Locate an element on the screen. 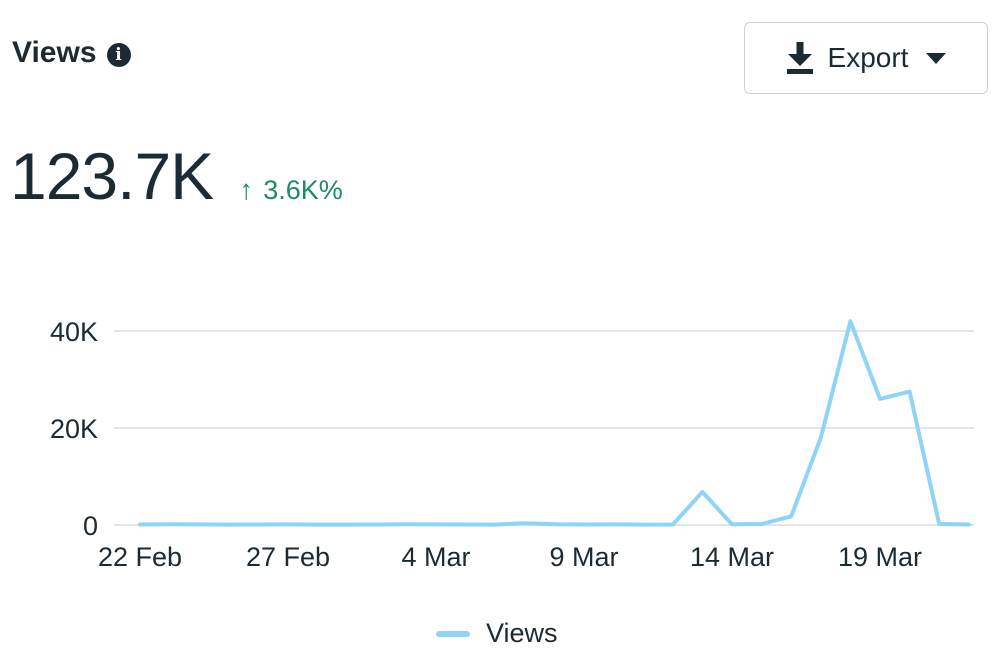 Image resolution: width=1000 pixels, height=667 pixels. delta-indicator: ↑ 3.6K% is located at coordinates (291, 190).